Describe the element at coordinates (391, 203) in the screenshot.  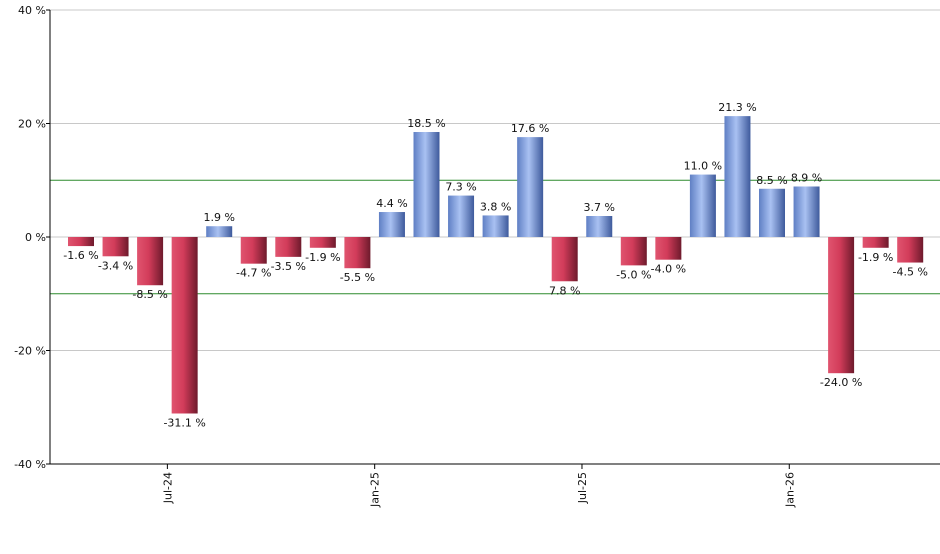
I see `data-label: 4.4 %` at that location.